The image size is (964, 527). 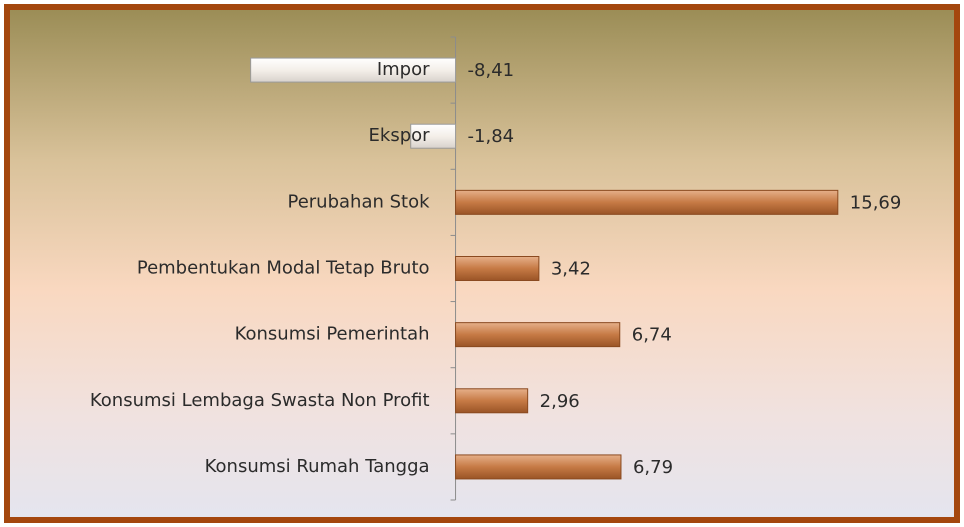 I want to click on value-label: 6,74, so click(x=652, y=335).